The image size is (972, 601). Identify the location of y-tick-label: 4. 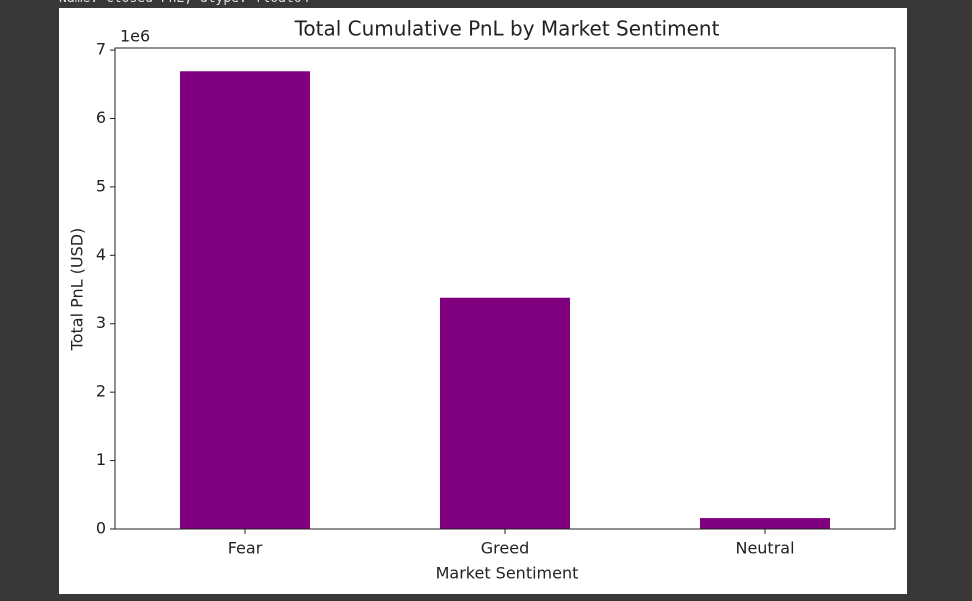
(101, 254).